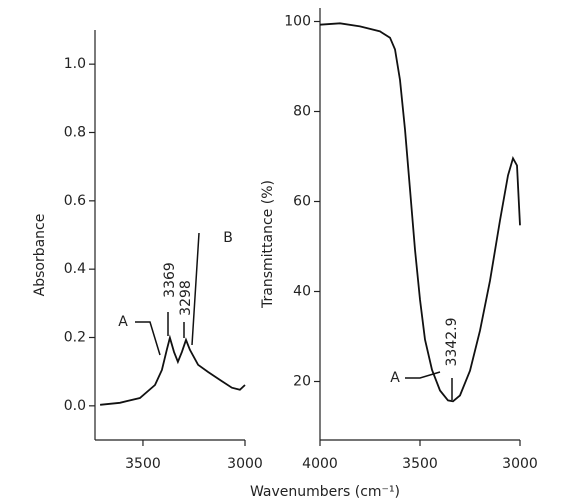  Describe the element at coordinates (186, 298) in the screenshot. I see `annotation: 3298` at that location.